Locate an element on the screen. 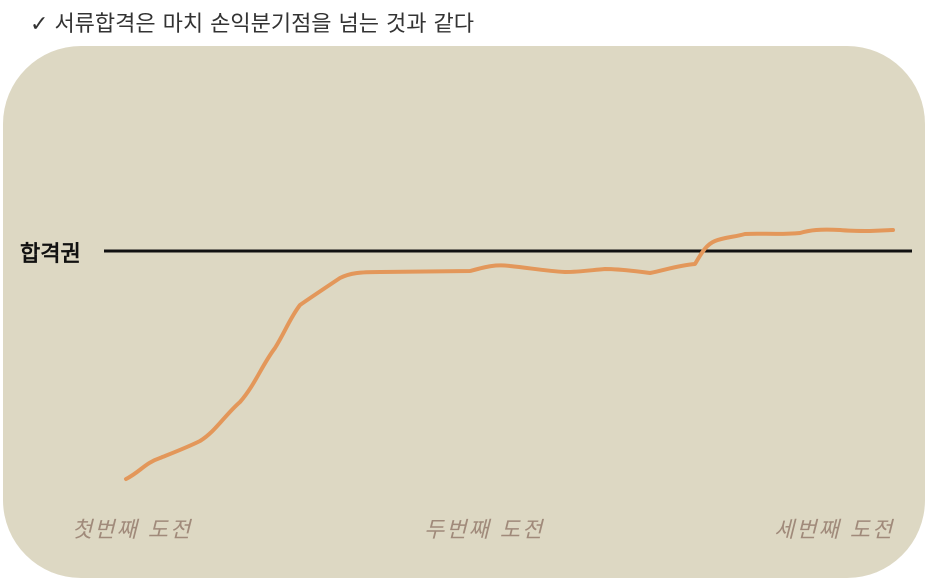 The height and width of the screenshot is (586, 928). check-icon: ✓ is located at coordinates (39, 24).